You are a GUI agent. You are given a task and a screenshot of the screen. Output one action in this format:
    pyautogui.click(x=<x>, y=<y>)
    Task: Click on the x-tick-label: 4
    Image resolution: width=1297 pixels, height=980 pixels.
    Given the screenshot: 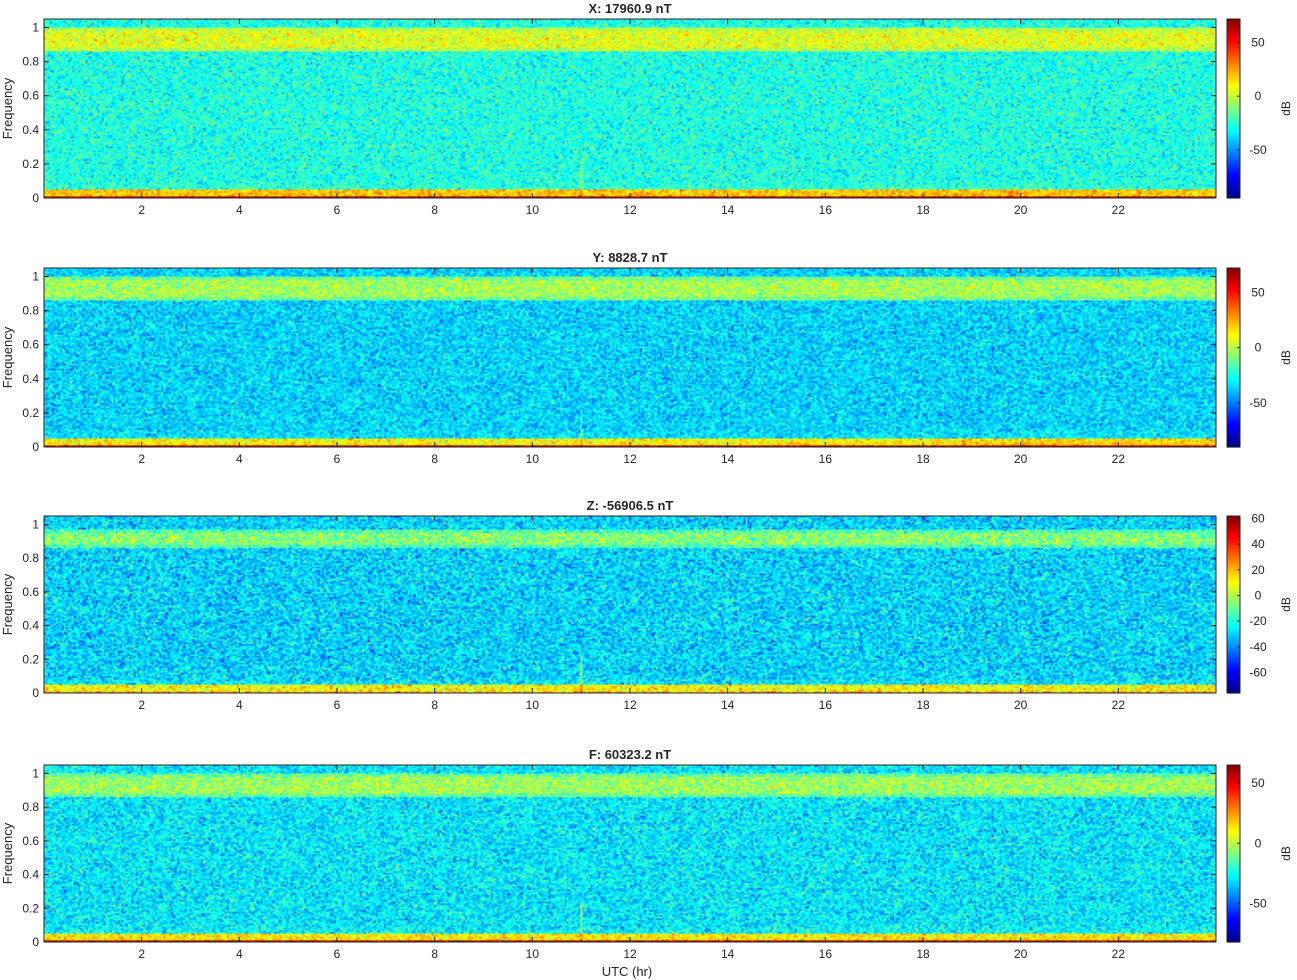 What is the action you would take?
    pyautogui.click(x=239, y=210)
    